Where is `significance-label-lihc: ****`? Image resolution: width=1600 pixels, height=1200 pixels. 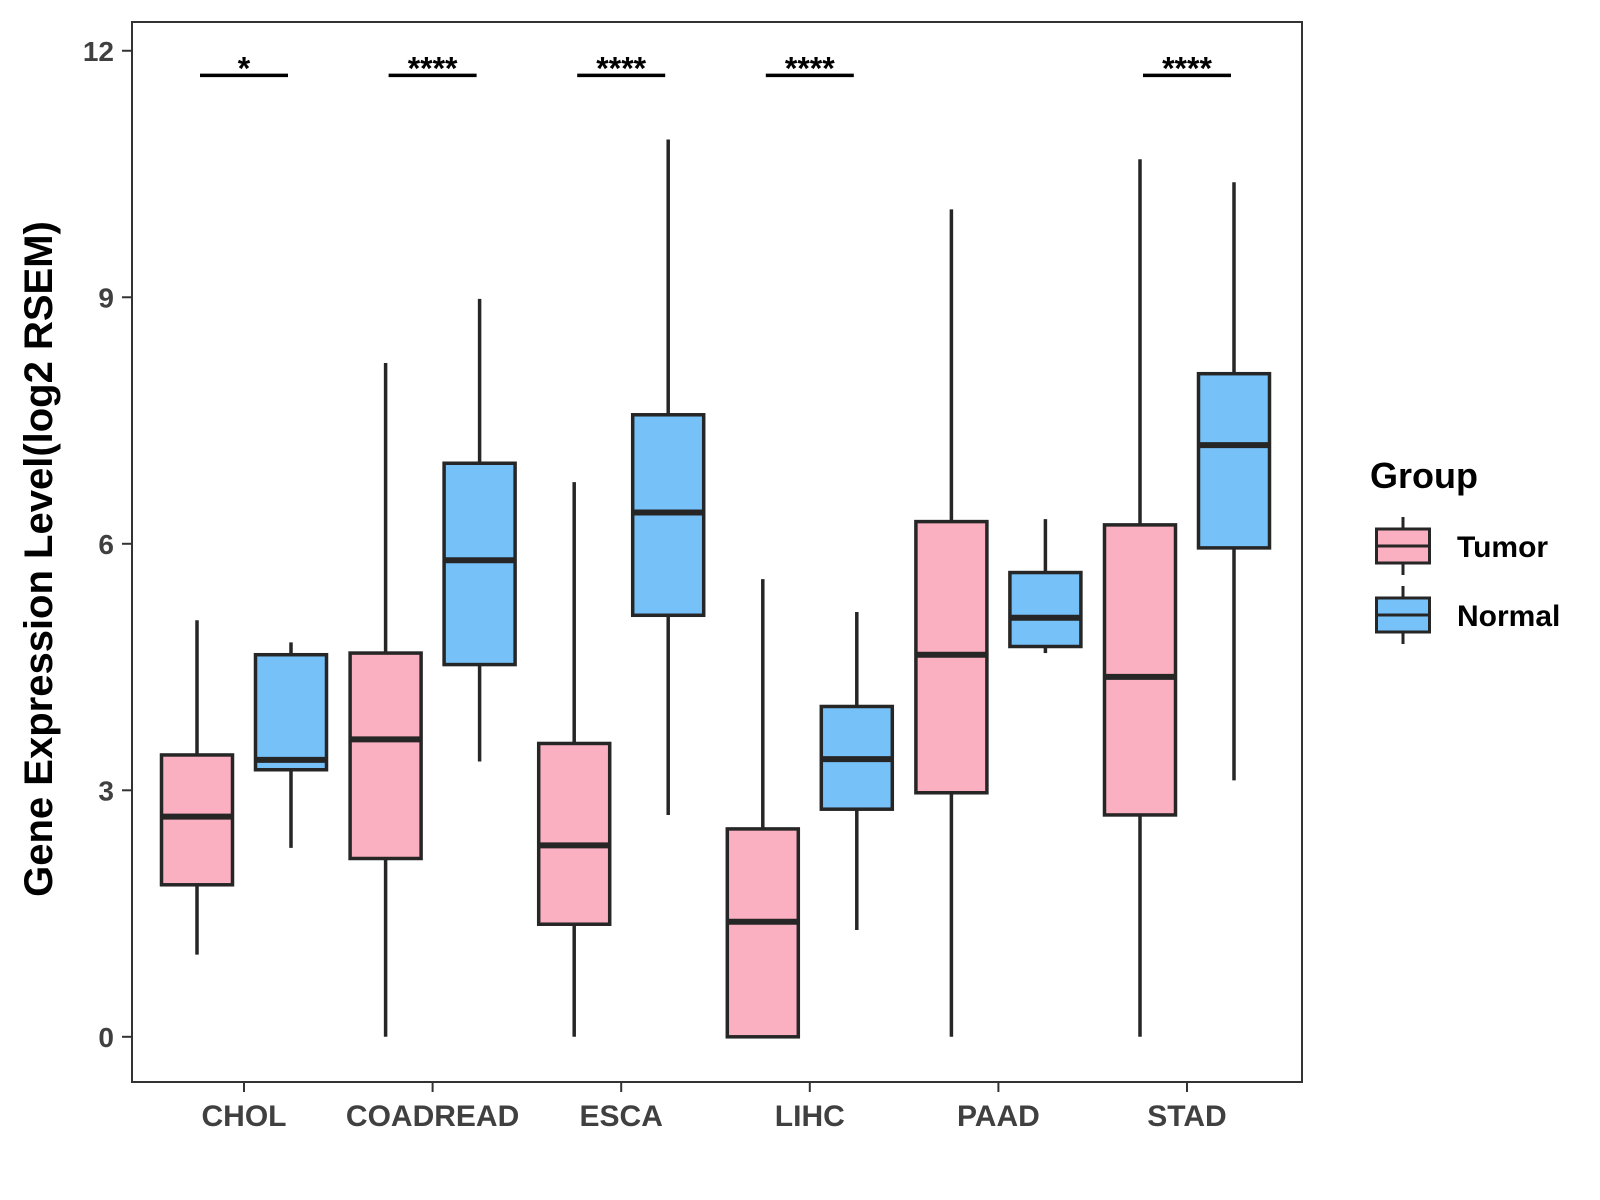
significance-label-lihc: **** is located at coordinates (810, 68).